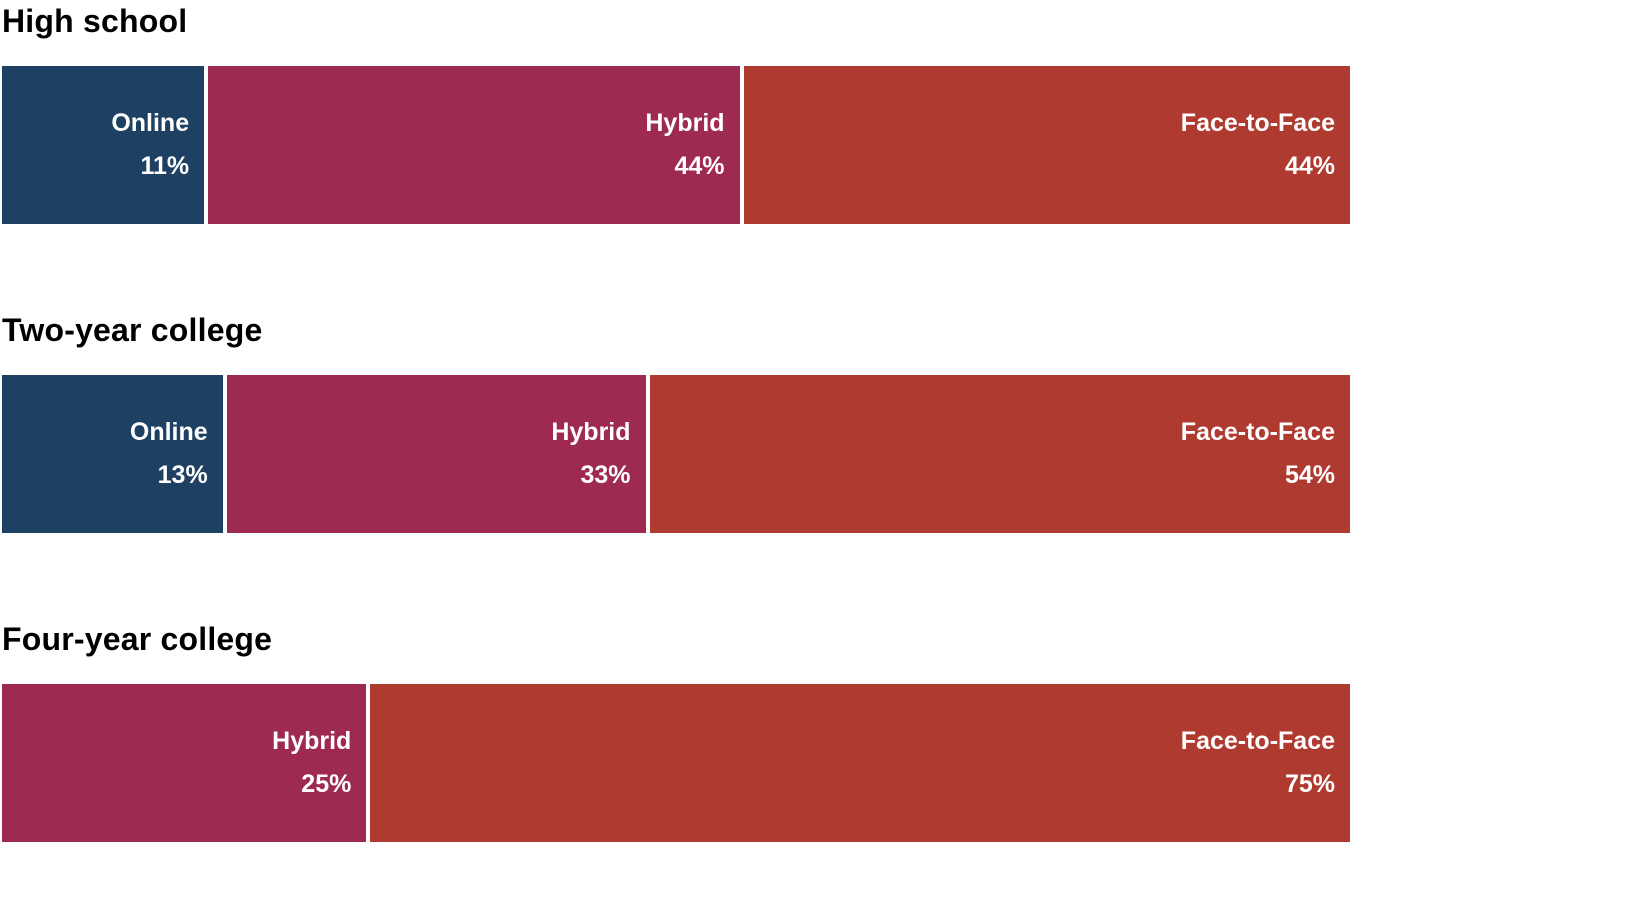 The width and height of the screenshot is (1632, 921). What do you see at coordinates (137, 639) in the screenshot?
I see `section-title: Four-year college` at bounding box center [137, 639].